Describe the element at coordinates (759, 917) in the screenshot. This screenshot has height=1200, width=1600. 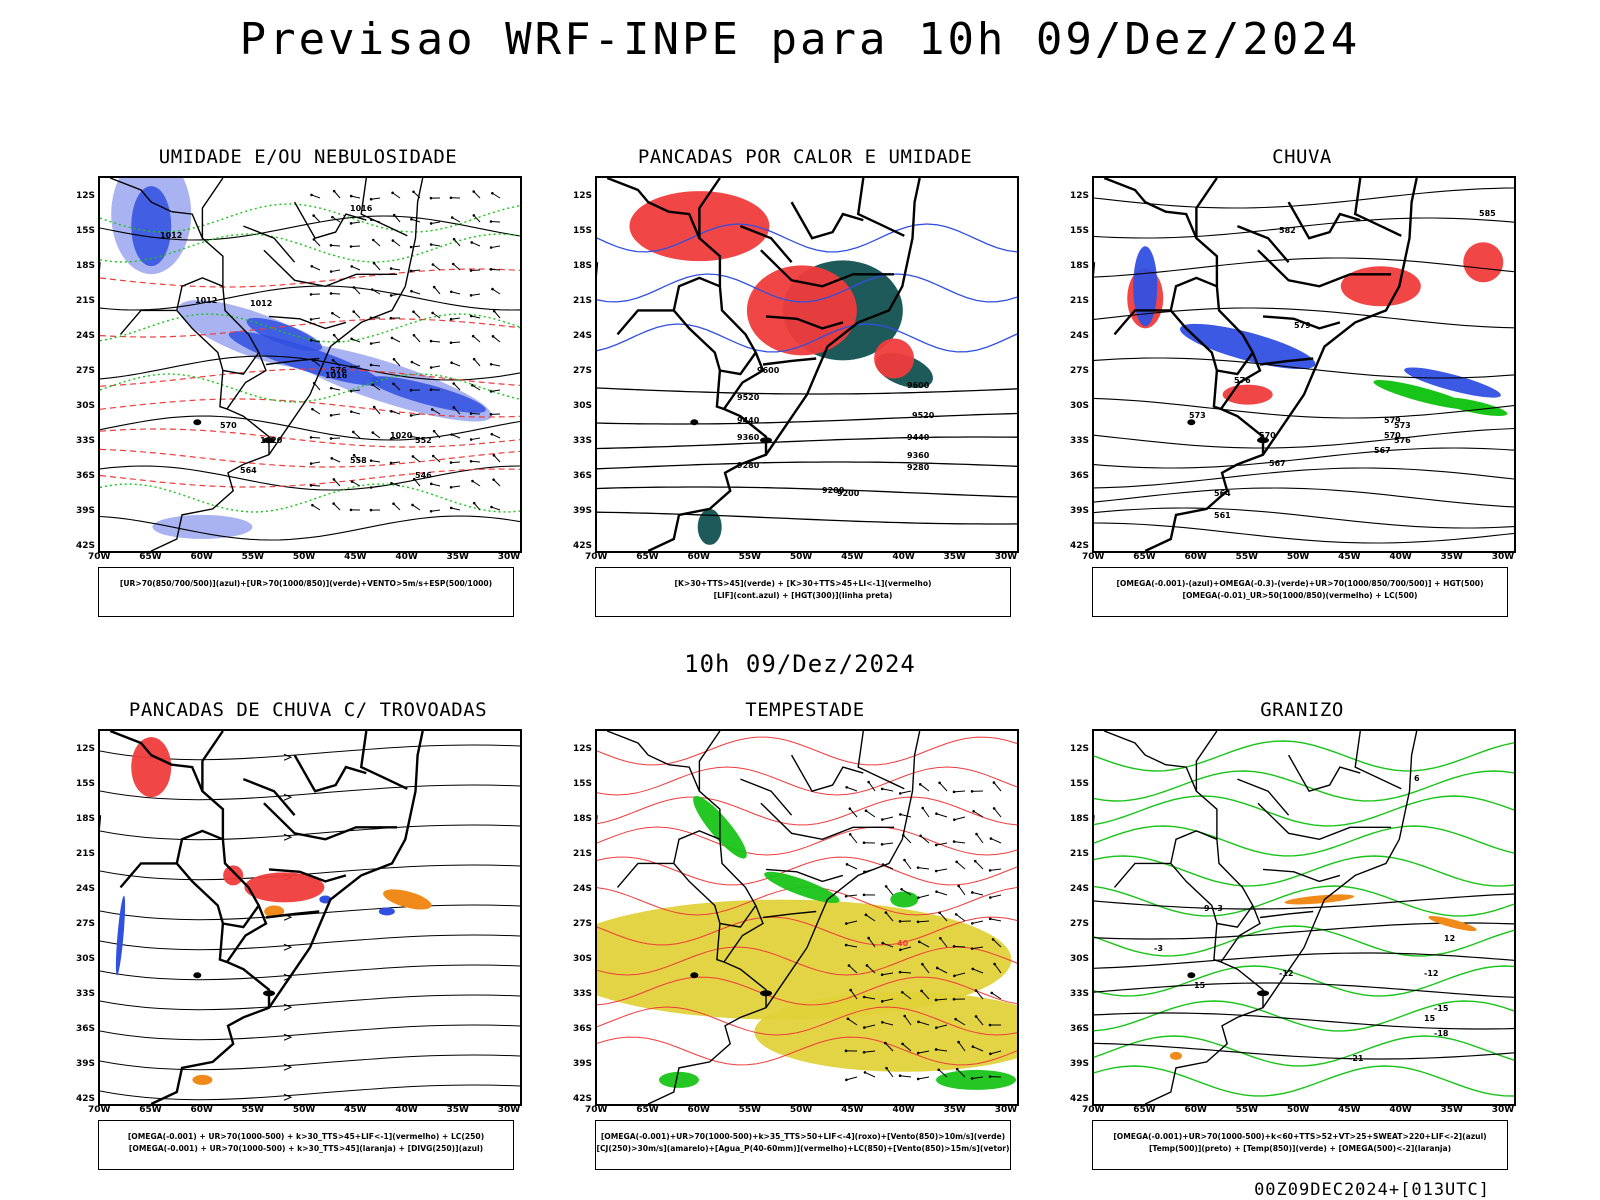
I see `geographic-boundaries` at that location.